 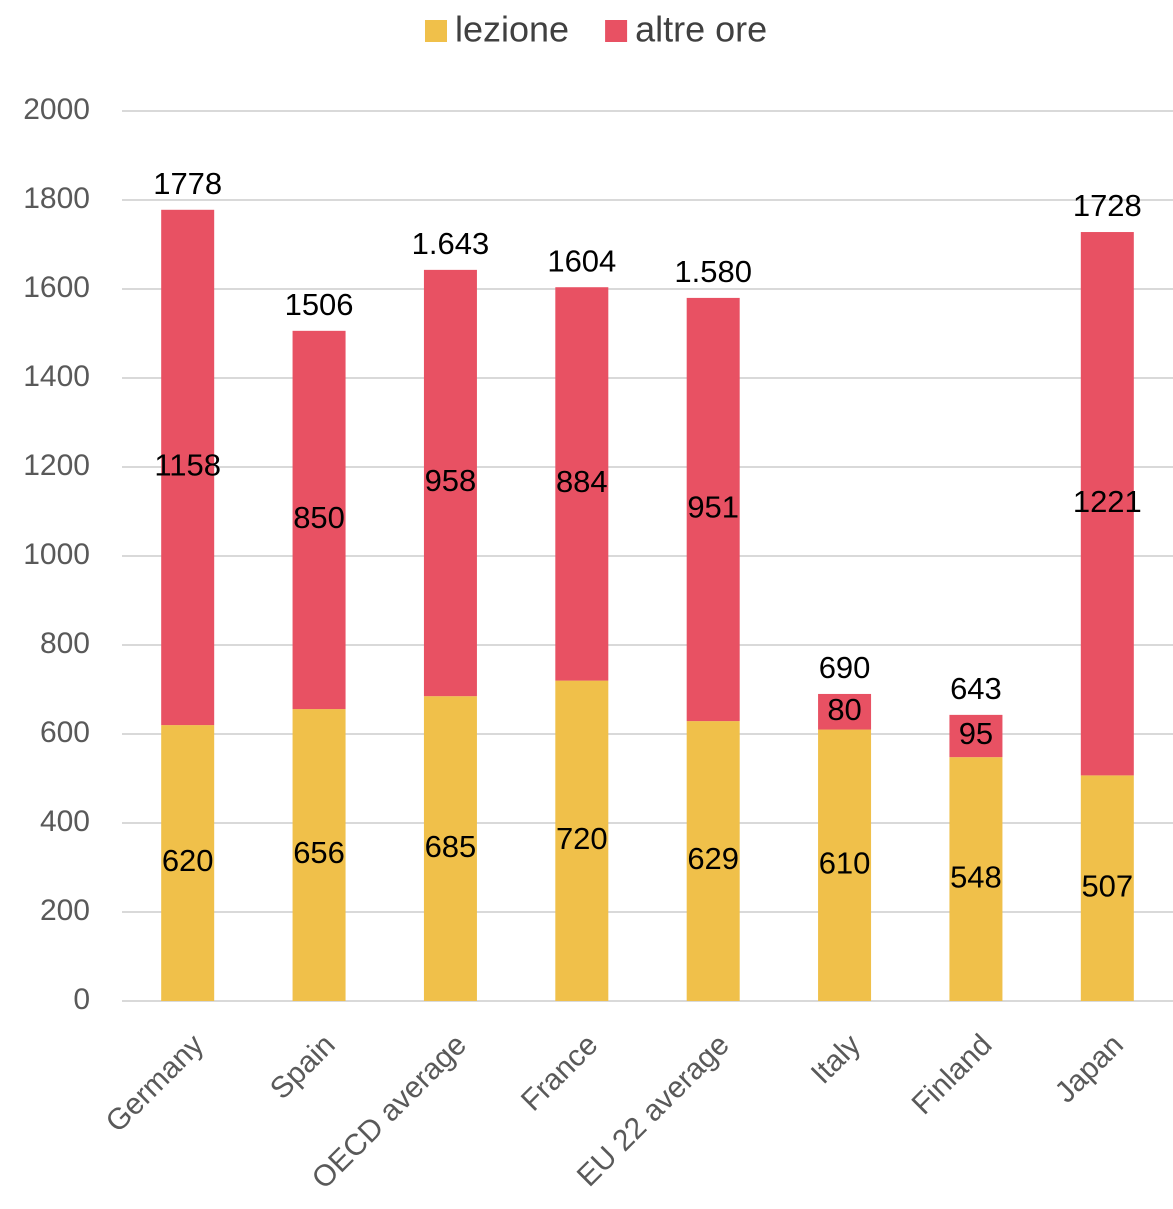 I want to click on y-tick-label: 1000, so click(x=56, y=554).